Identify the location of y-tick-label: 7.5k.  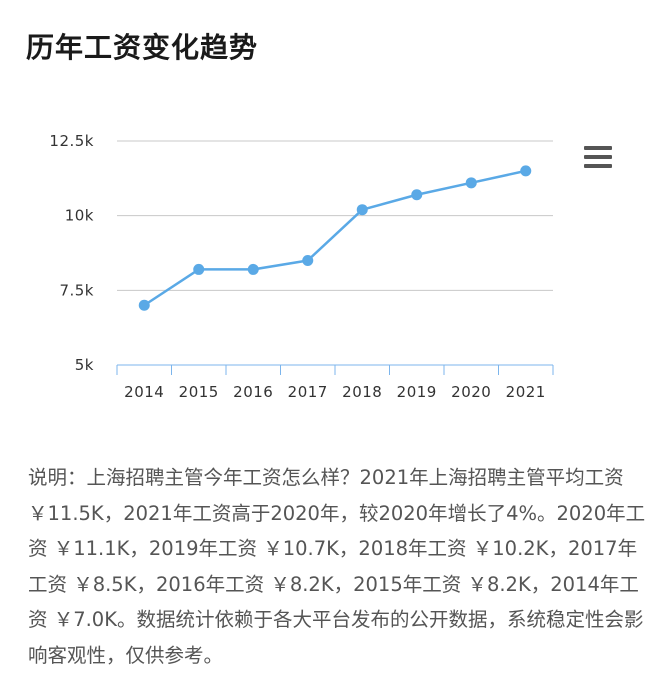
(76, 290).